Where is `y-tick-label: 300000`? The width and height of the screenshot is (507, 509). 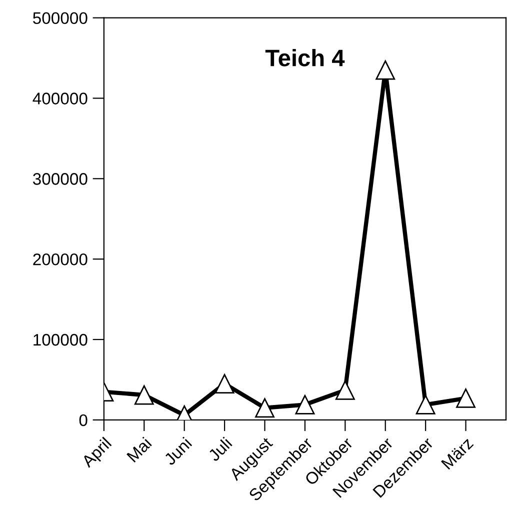 y-tick-label: 300000 is located at coordinates (60, 179).